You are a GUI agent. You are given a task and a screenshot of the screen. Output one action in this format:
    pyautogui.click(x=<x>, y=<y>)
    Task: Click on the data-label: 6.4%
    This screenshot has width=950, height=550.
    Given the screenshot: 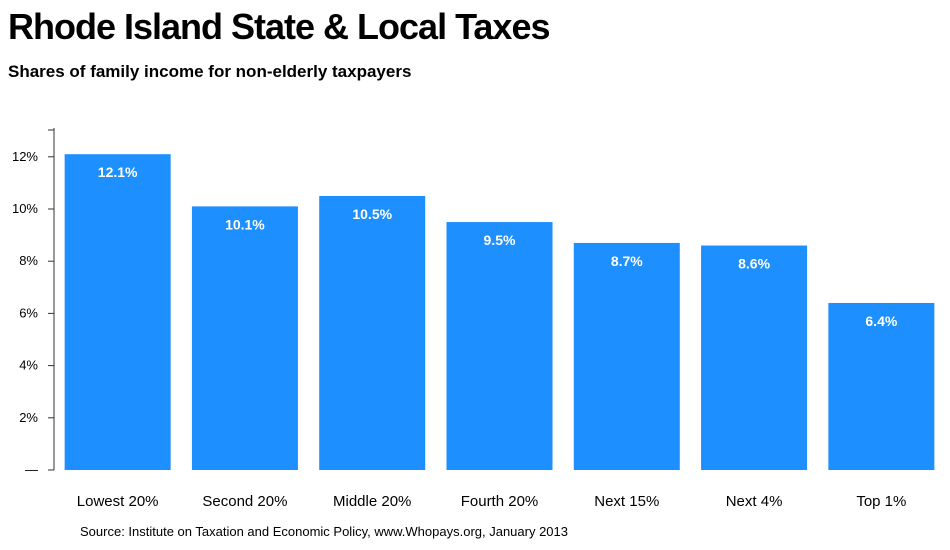 What is the action you would take?
    pyautogui.click(x=881, y=321)
    